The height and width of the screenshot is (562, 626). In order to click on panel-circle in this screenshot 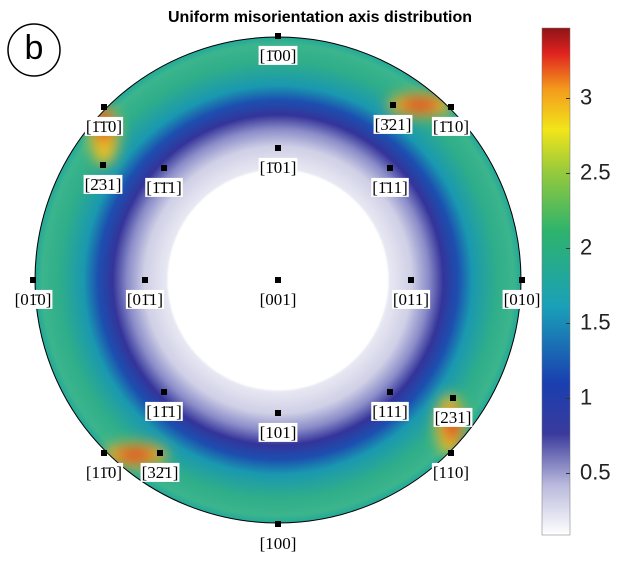, I will do `click(34, 50)`.